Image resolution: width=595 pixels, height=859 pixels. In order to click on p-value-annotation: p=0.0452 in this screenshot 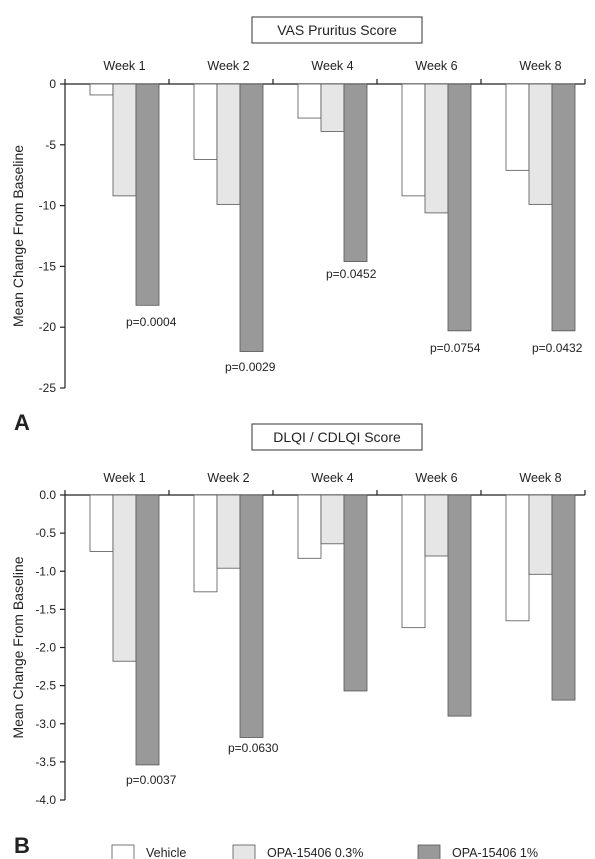, I will do `click(351, 274)`.